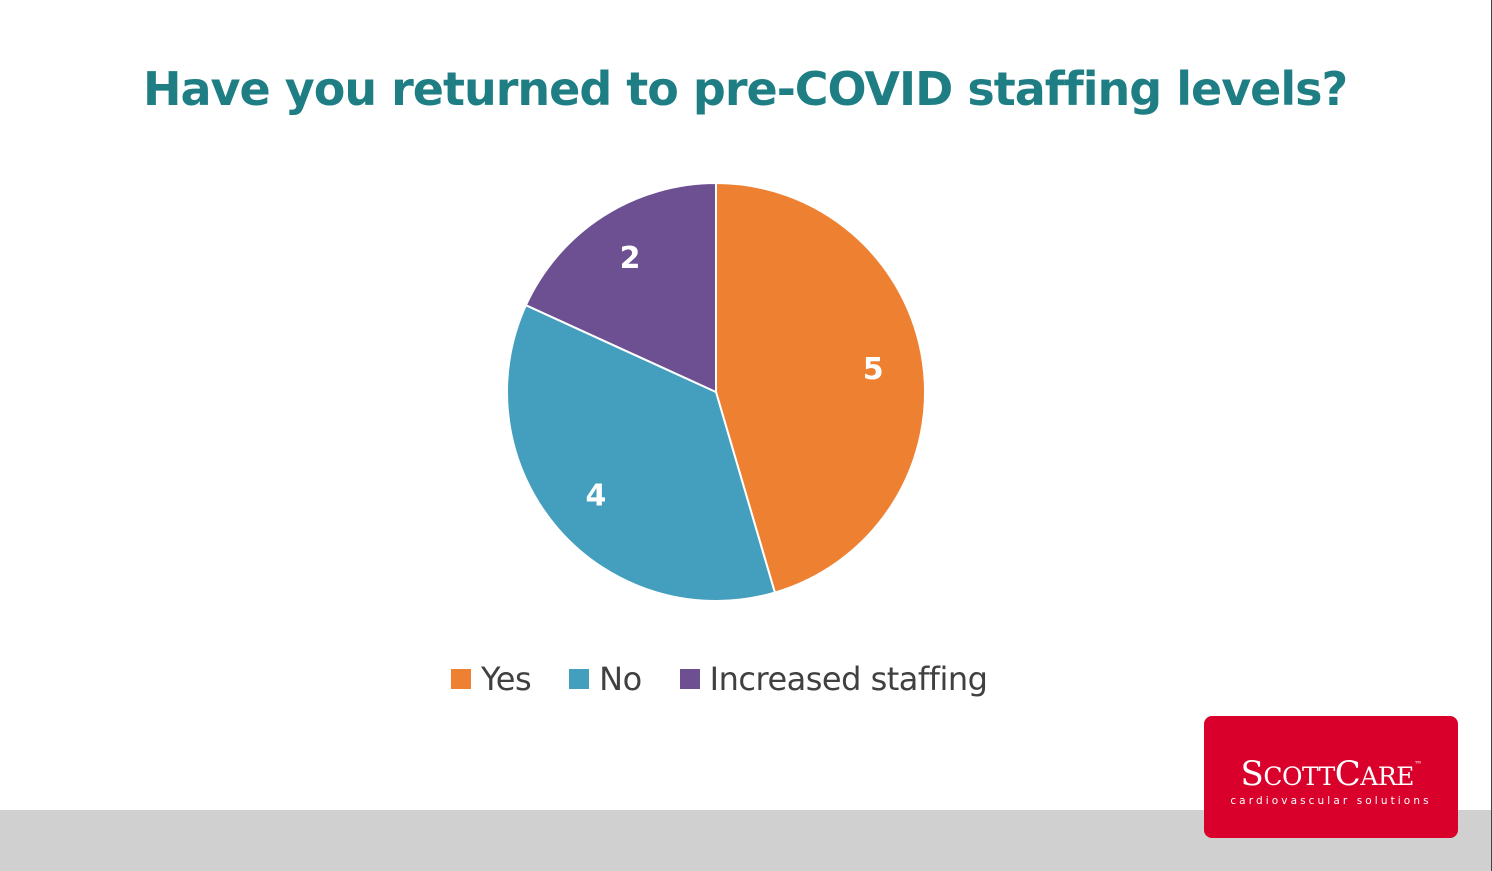 The height and width of the screenshot is (871, 1492). Describe the element at coordinates (1331, 801) in the screenshot. I see `logo-tagline: cardiovascular solutions` at that location.